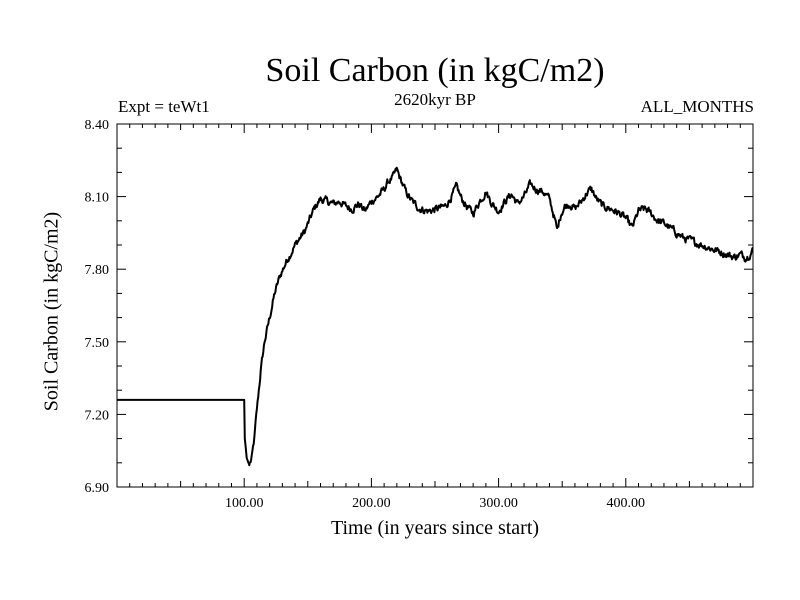  I want to click on x-tick-label: 100.00, so click(244, 503).